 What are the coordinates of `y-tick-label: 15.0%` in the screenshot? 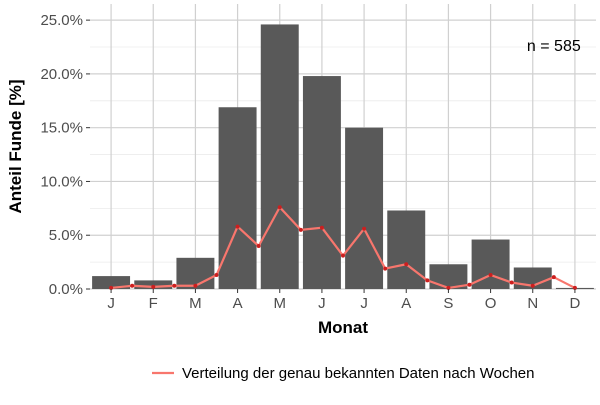 It's located at (61, 128).